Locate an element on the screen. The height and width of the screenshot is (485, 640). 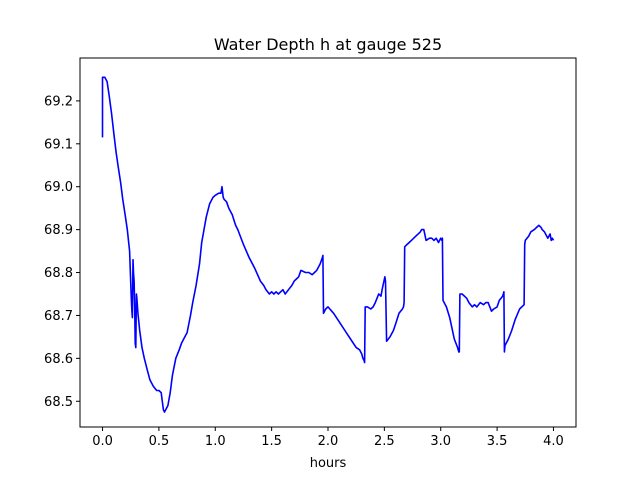
y-tick-label: 68.7 is located at coordinates (58, 316).